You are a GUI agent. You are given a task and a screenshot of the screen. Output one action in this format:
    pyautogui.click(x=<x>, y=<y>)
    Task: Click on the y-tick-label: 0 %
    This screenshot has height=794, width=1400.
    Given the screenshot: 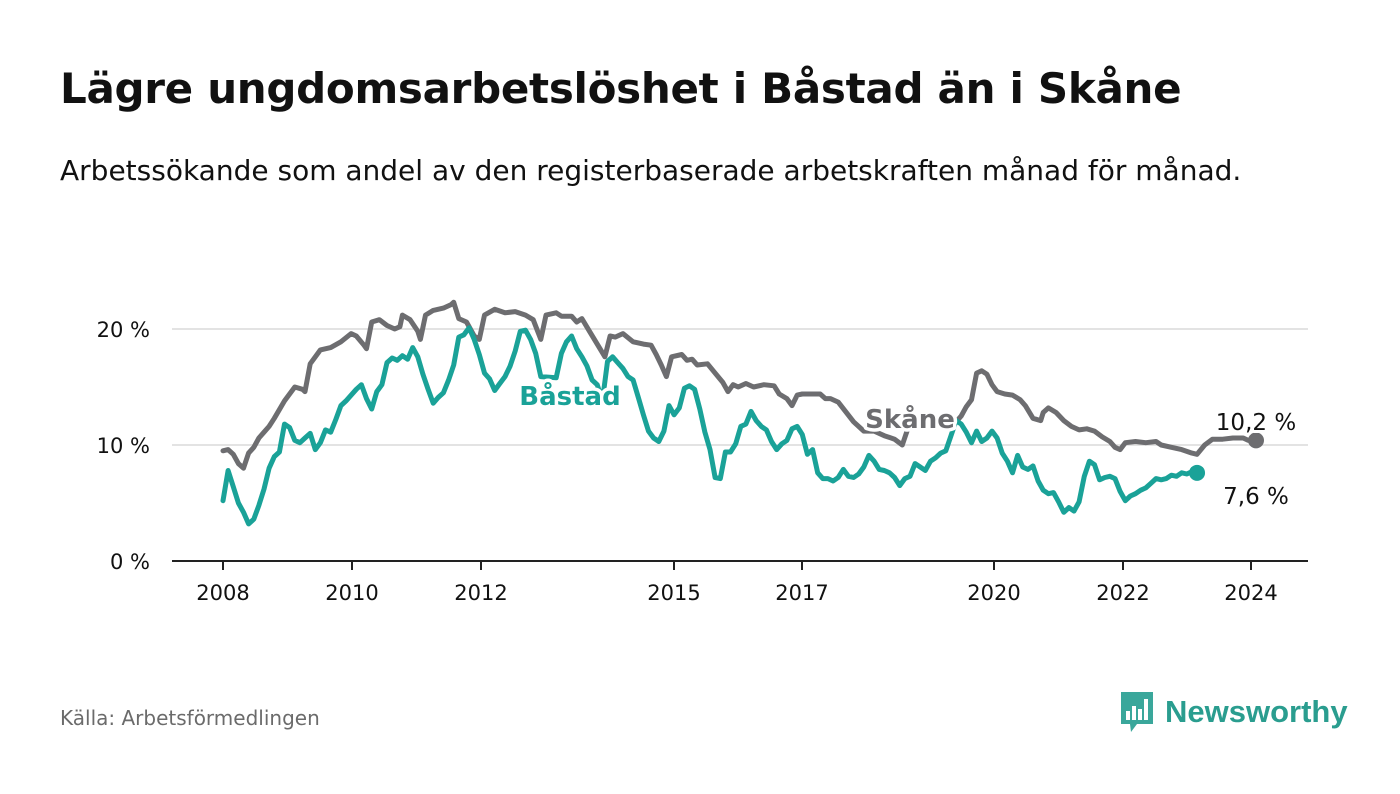 What is the action you would take?
    pyautogui.click(x=130, y=562)
    